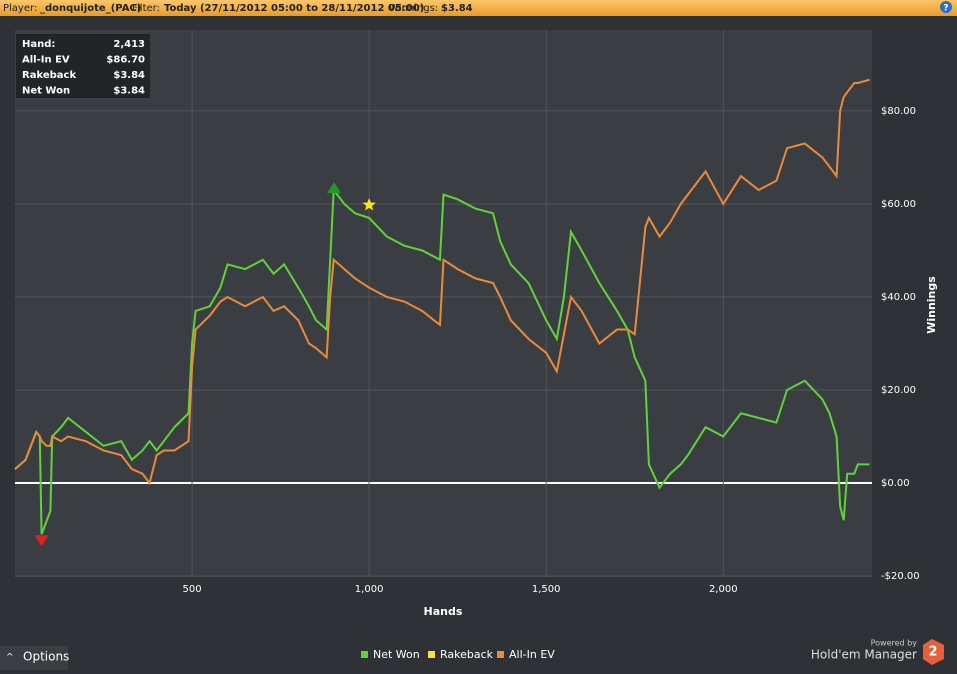  Describe the element at coordinates (931, 305) in the screenshot. I see `y-axis-label: Winnings` at that location.